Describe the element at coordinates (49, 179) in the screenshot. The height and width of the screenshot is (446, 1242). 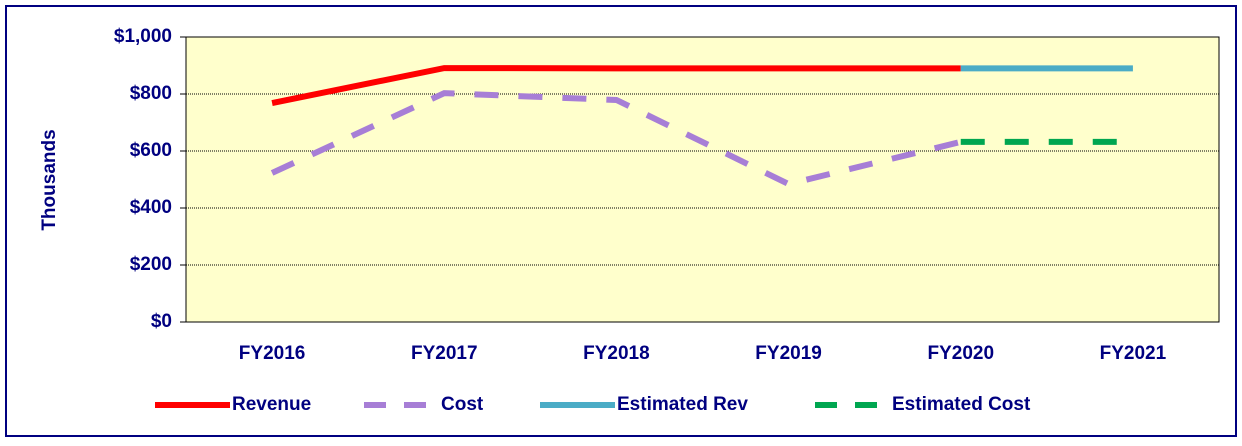
I see `y-axis-label: Thousands` at that location.